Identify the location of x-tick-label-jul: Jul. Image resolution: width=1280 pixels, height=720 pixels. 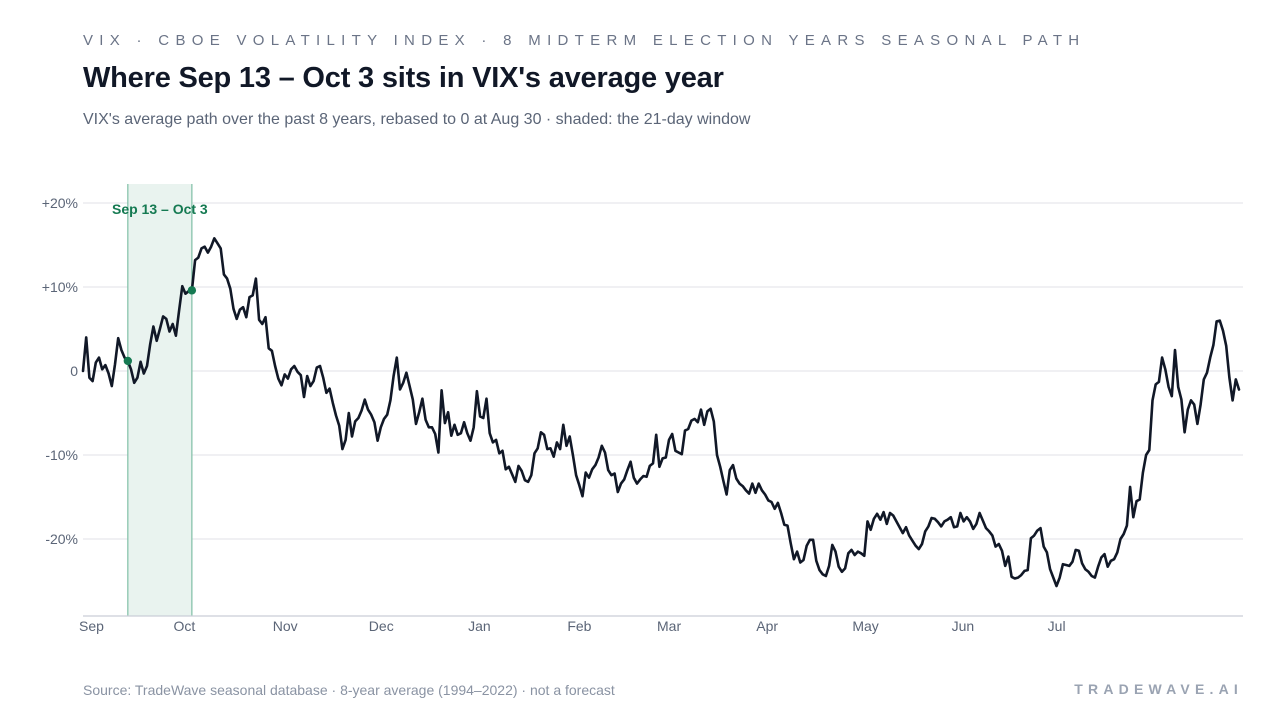
(1057, 626).